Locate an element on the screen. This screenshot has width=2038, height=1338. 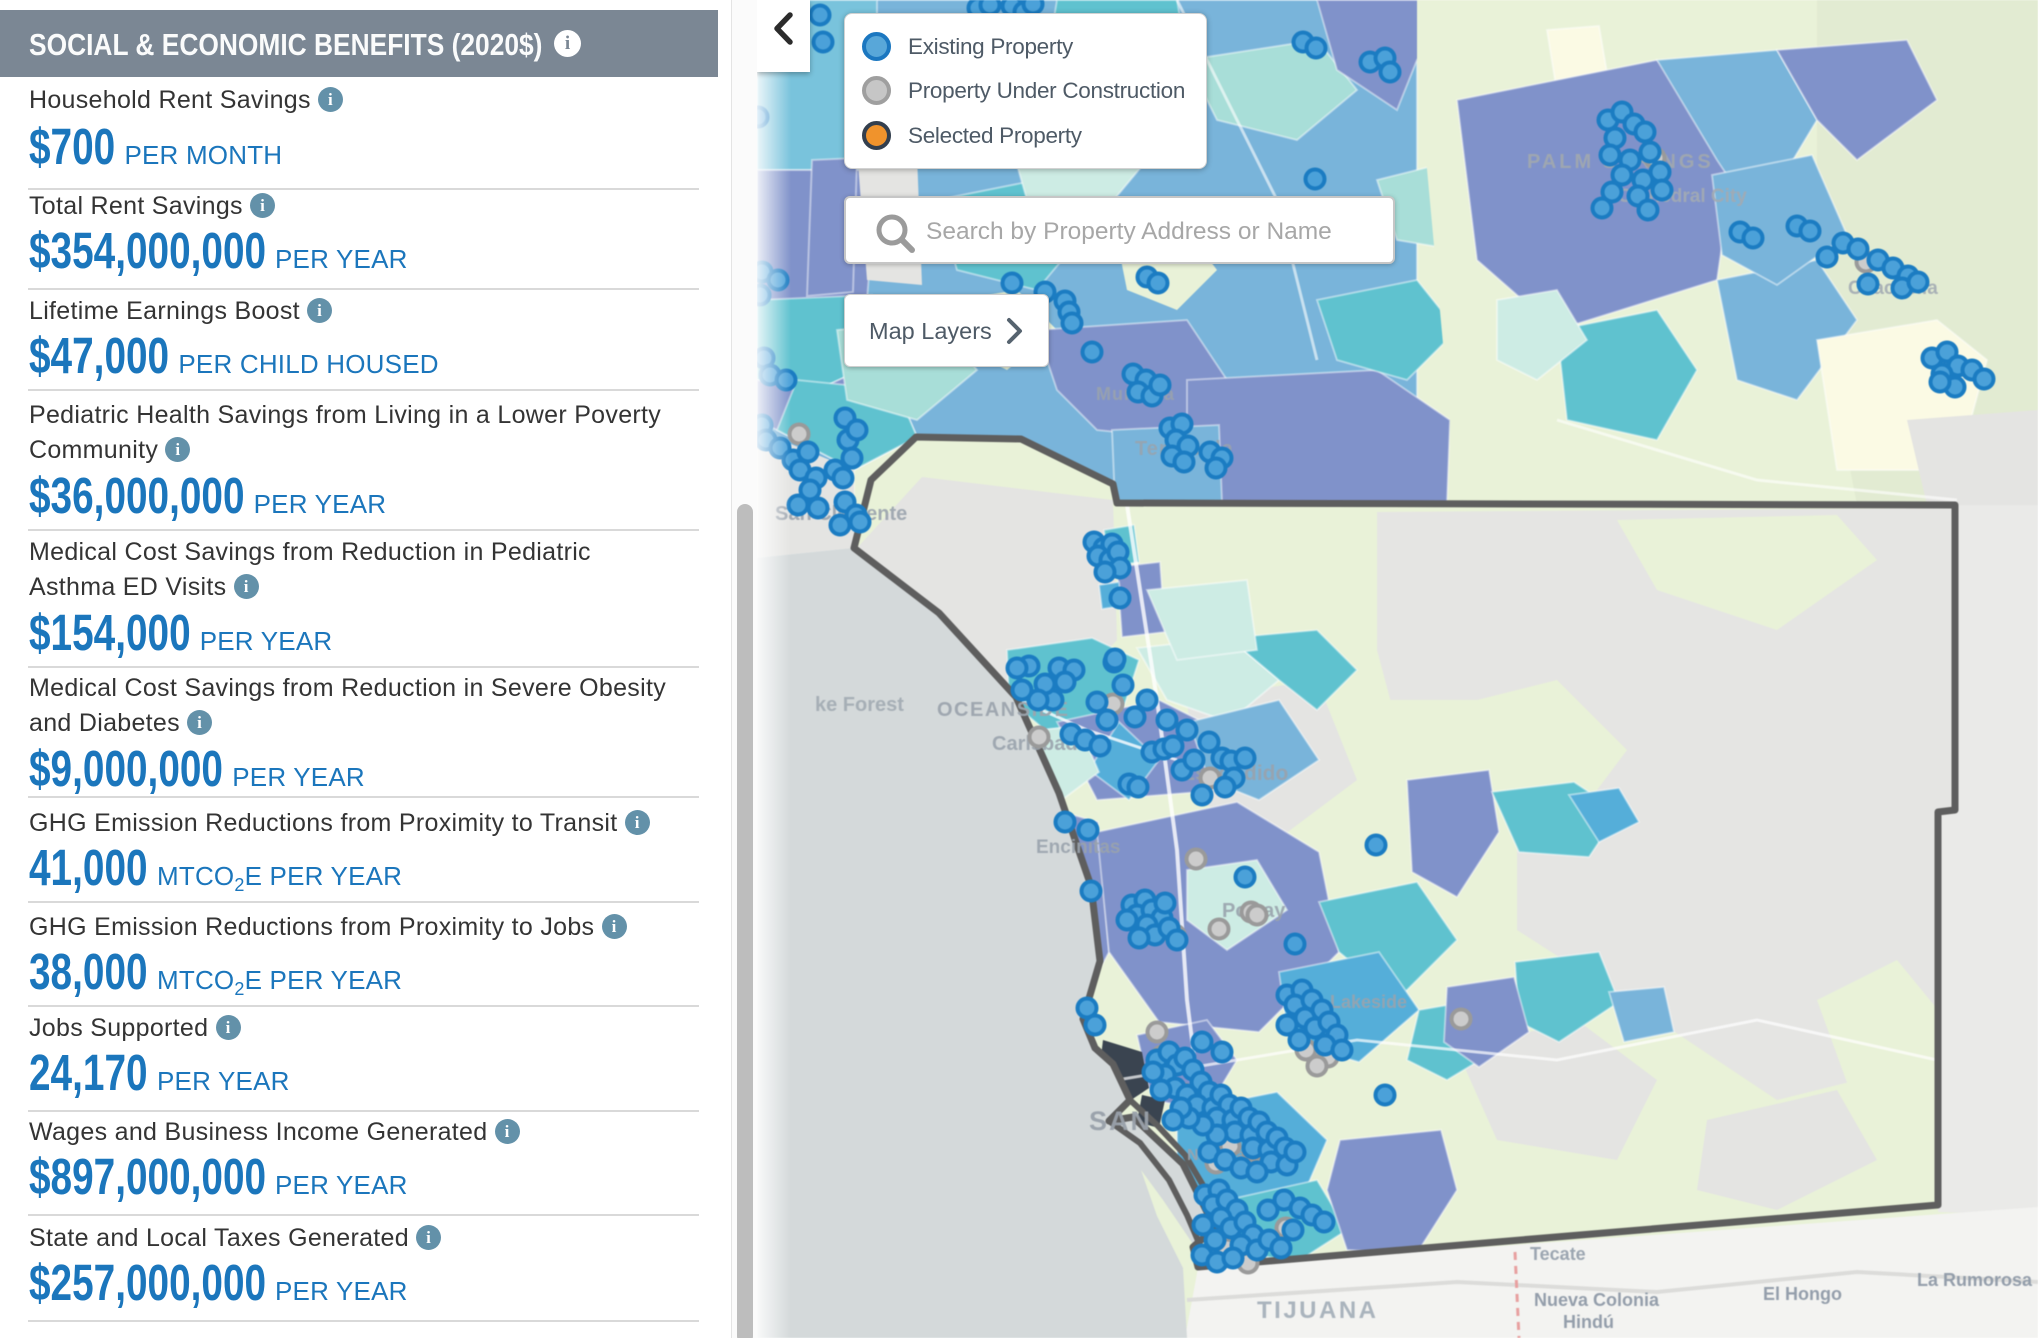
svg-text: Hindú is located at coordinates (1588, 1322).